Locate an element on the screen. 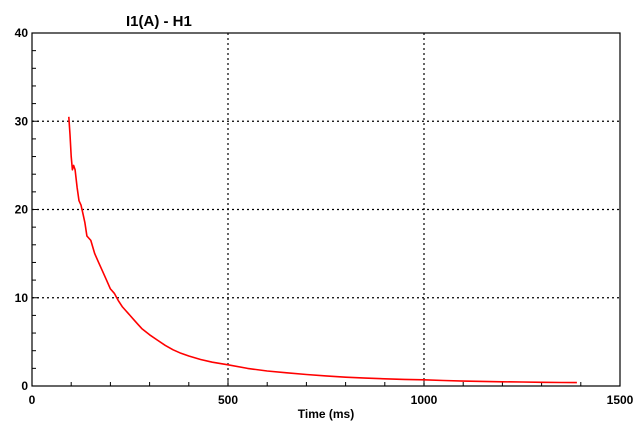 This screenshot has height=427, width=638. x-axis-title: Time (ms) is located at coordinates (326, 414).